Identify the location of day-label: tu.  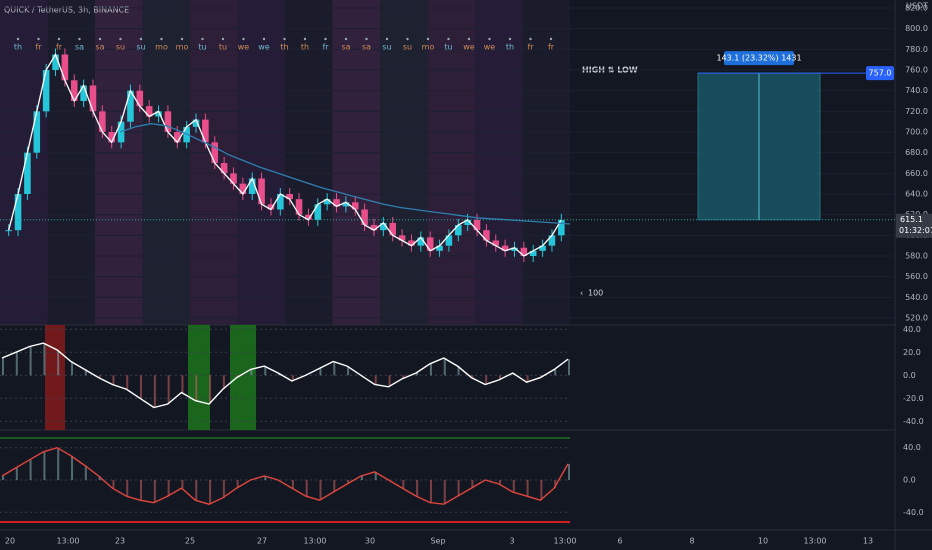
(448, 47).